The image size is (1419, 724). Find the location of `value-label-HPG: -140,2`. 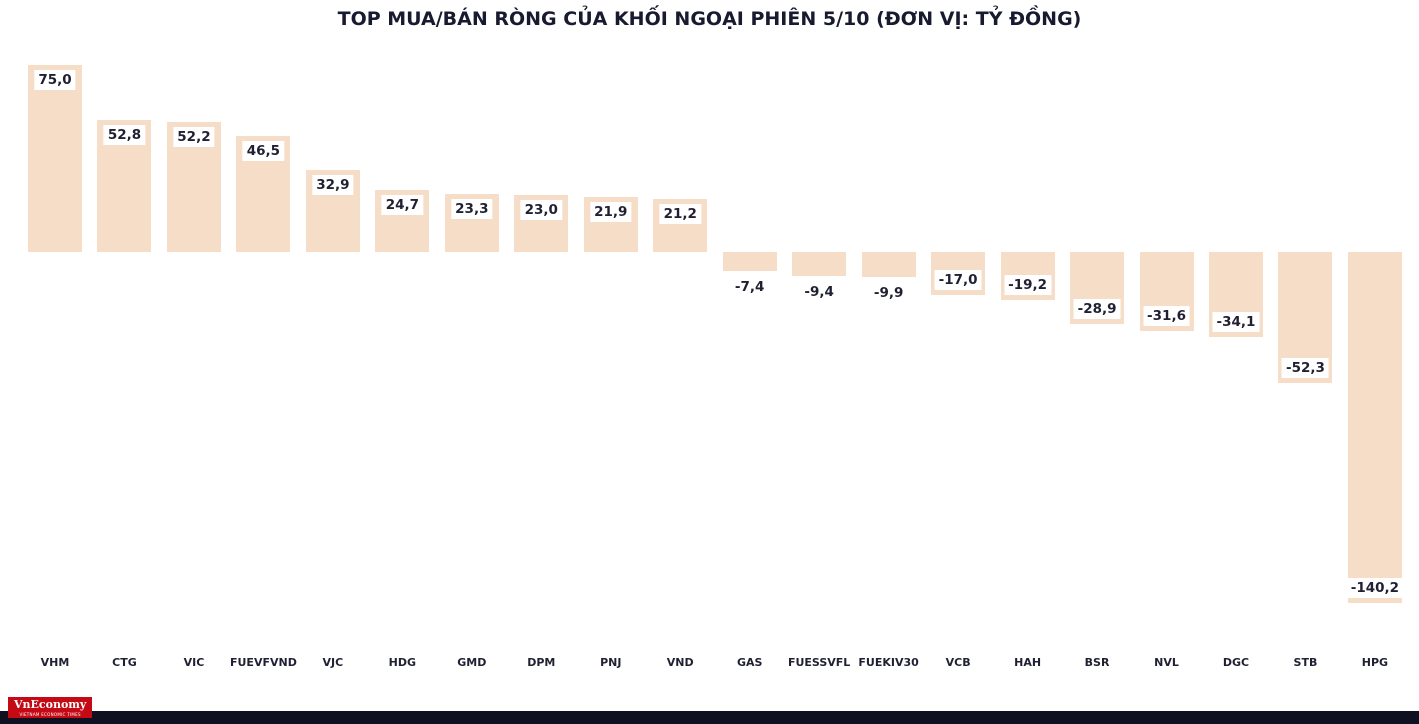

value-label-HPG: -140,2 is located at coordinates (1375, 587).